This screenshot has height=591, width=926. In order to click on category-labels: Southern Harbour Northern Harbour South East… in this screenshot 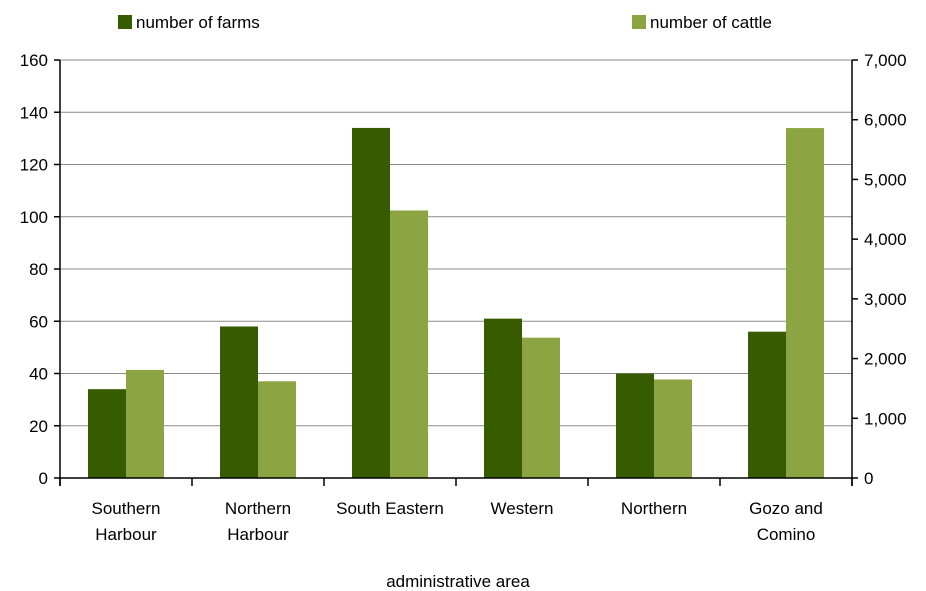, I will do `click(457, 521)`.